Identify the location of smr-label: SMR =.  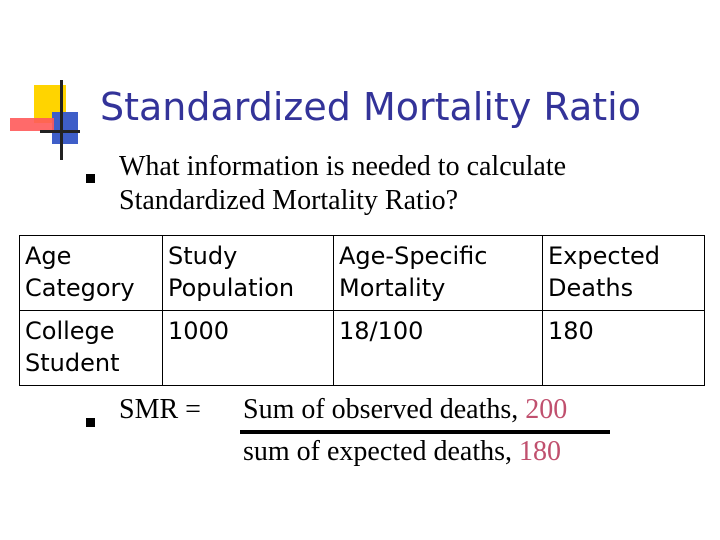
(160, 409).